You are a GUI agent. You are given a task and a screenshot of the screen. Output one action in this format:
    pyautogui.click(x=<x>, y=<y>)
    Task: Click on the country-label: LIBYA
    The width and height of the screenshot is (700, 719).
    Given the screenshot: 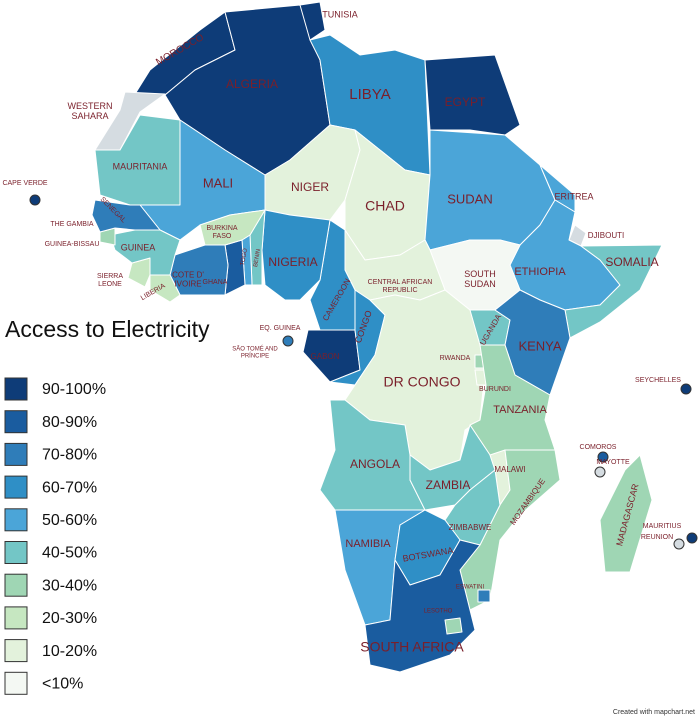 What is the action you would take?
    pyautogui.click(x=369, y=94)
    